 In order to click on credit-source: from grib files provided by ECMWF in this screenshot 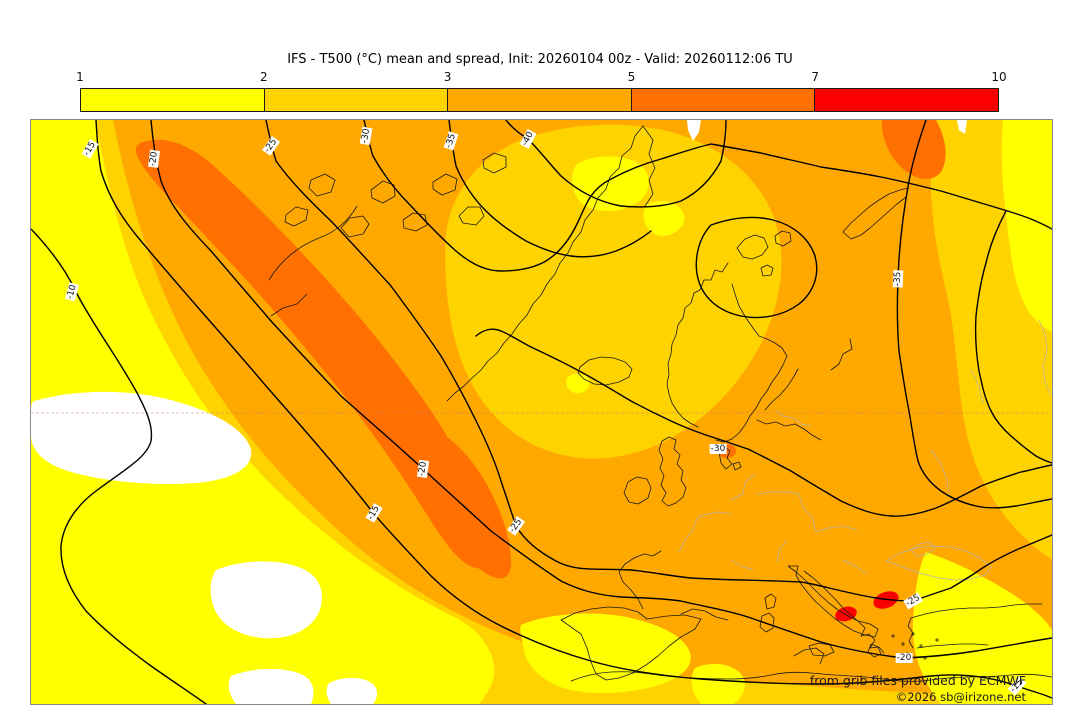, I will do `click(917, 680)`.